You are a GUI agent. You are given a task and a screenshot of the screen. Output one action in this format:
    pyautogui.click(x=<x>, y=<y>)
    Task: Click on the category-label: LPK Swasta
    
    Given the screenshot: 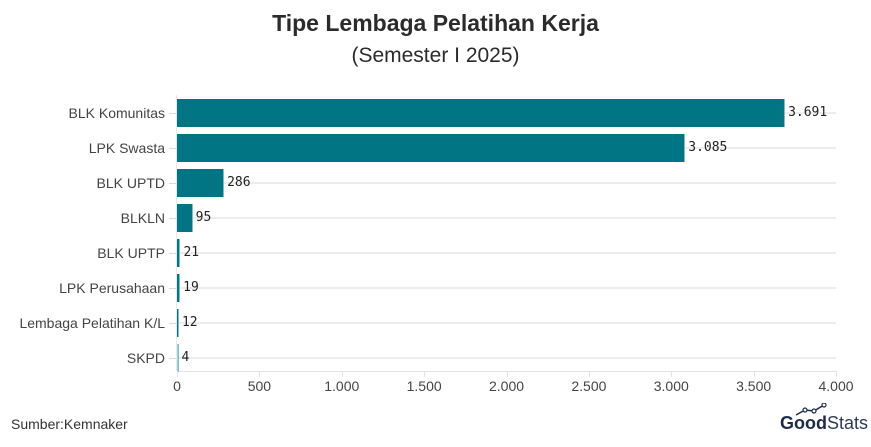 What is the action you would take?
    pyautogui.click(x=126, y=147)
    